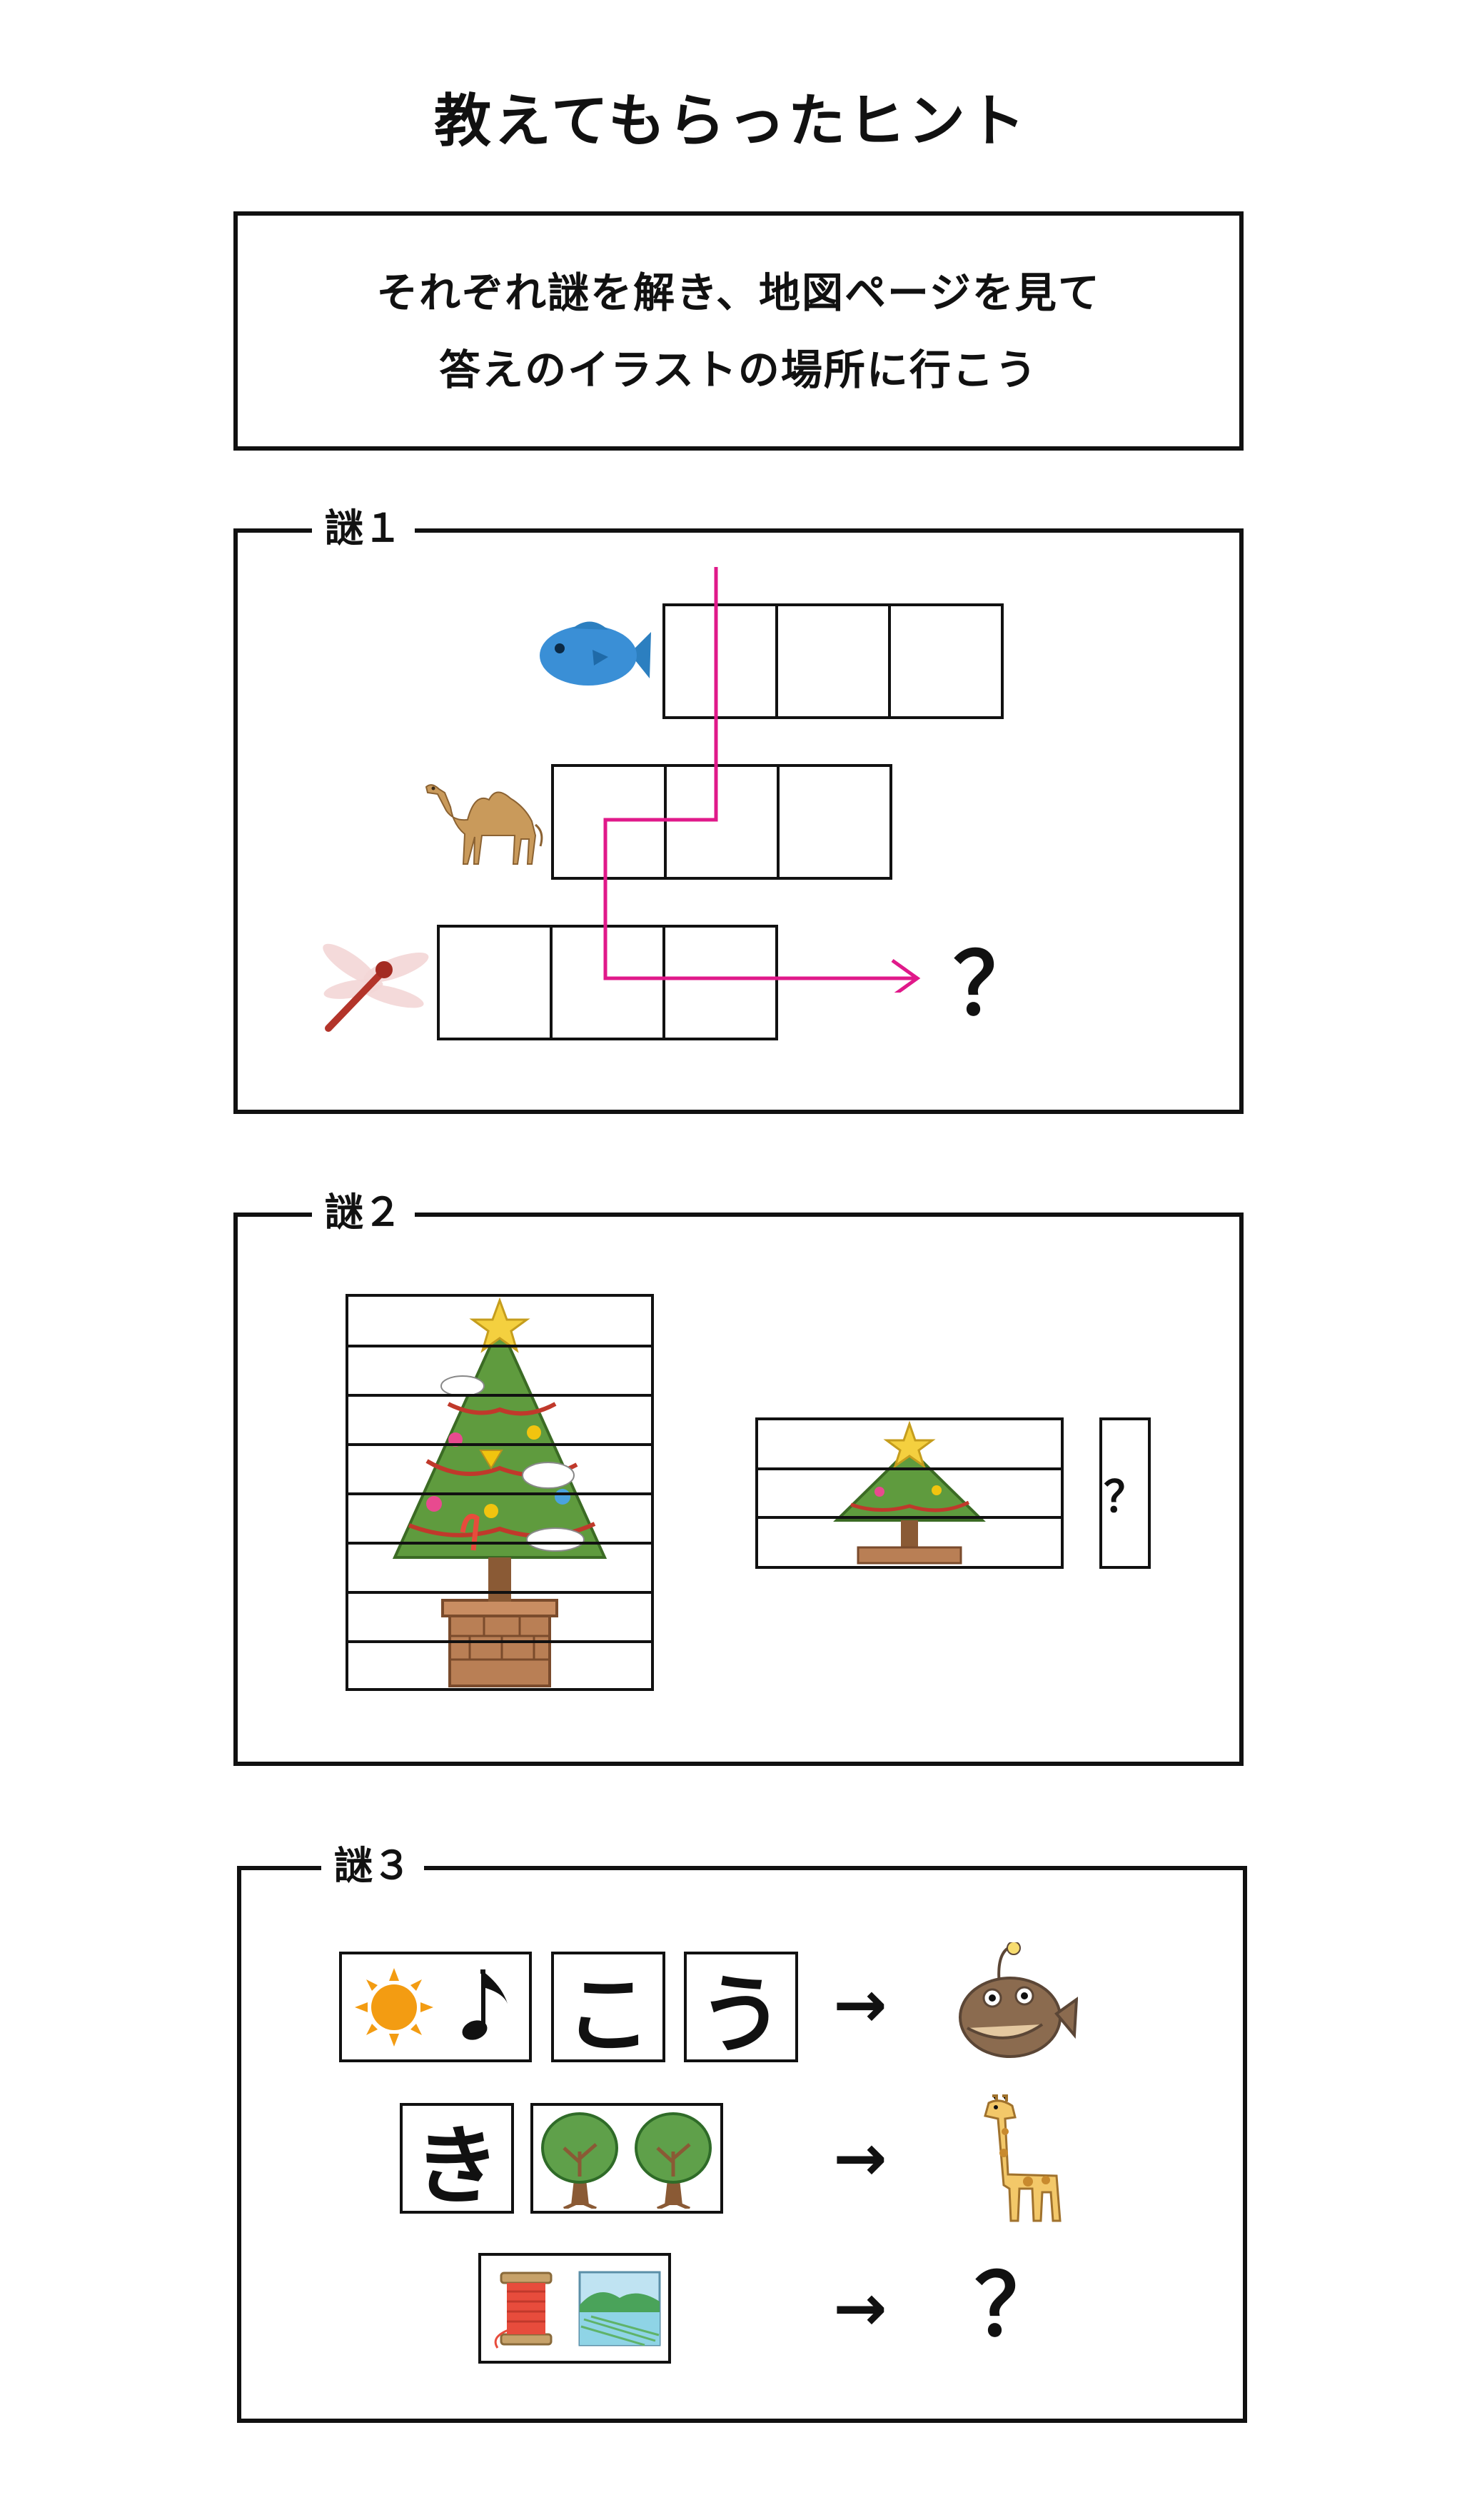 The height and width of the screenshot is (2520, 1462). What do you see at coordinates (860, 2005) in the screenshot?
I see `row-1-arrow: →` at bounding box center [860, 2005].